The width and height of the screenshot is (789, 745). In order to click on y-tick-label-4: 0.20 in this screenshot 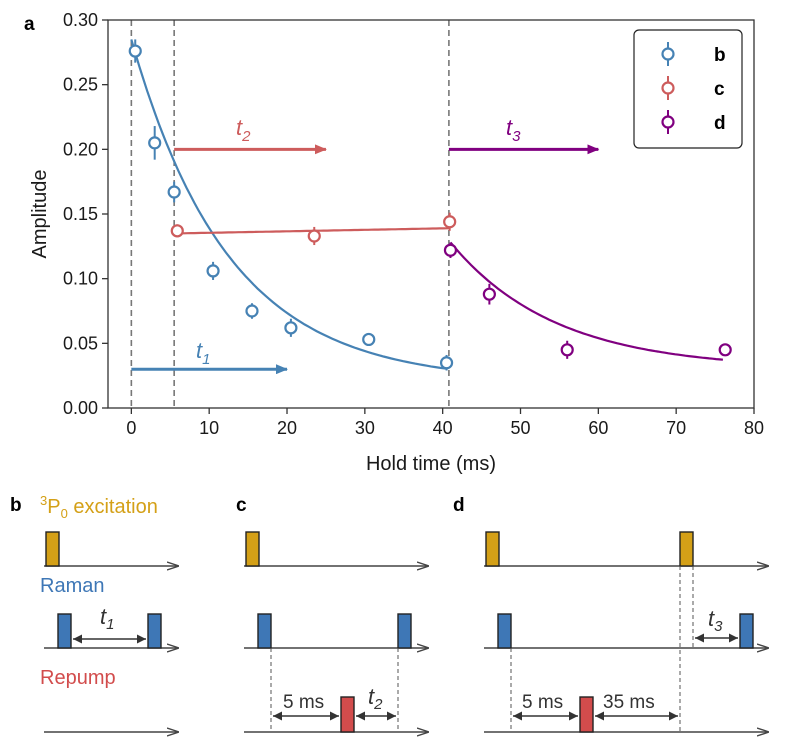, I will do `click(80, 149)`.